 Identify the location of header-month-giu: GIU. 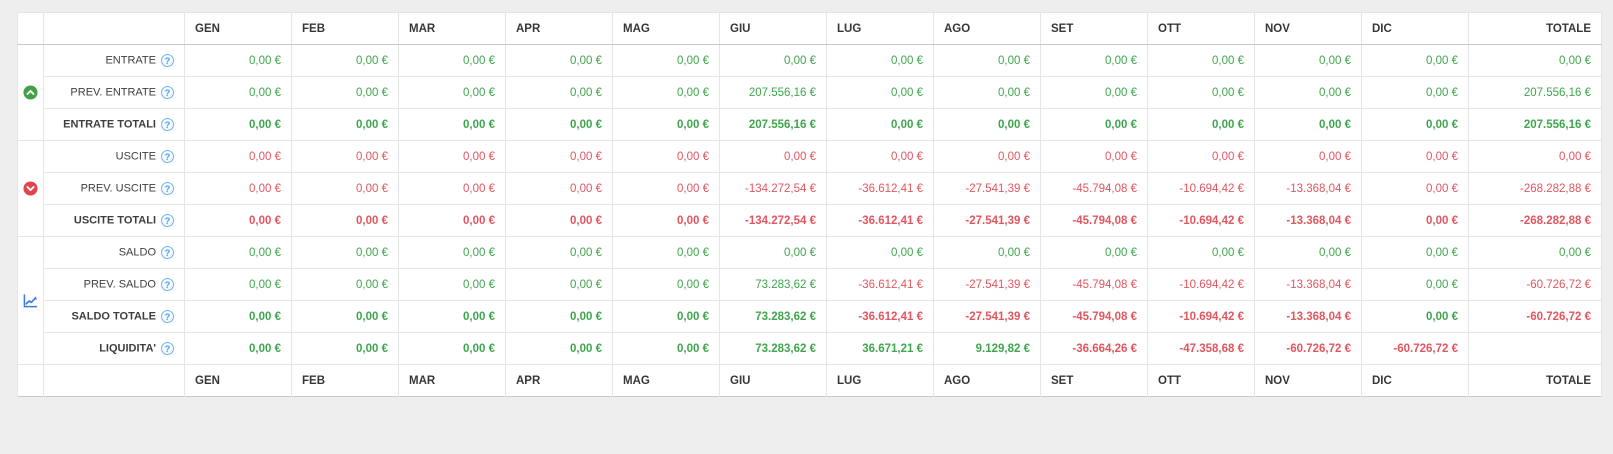
(773, 28).